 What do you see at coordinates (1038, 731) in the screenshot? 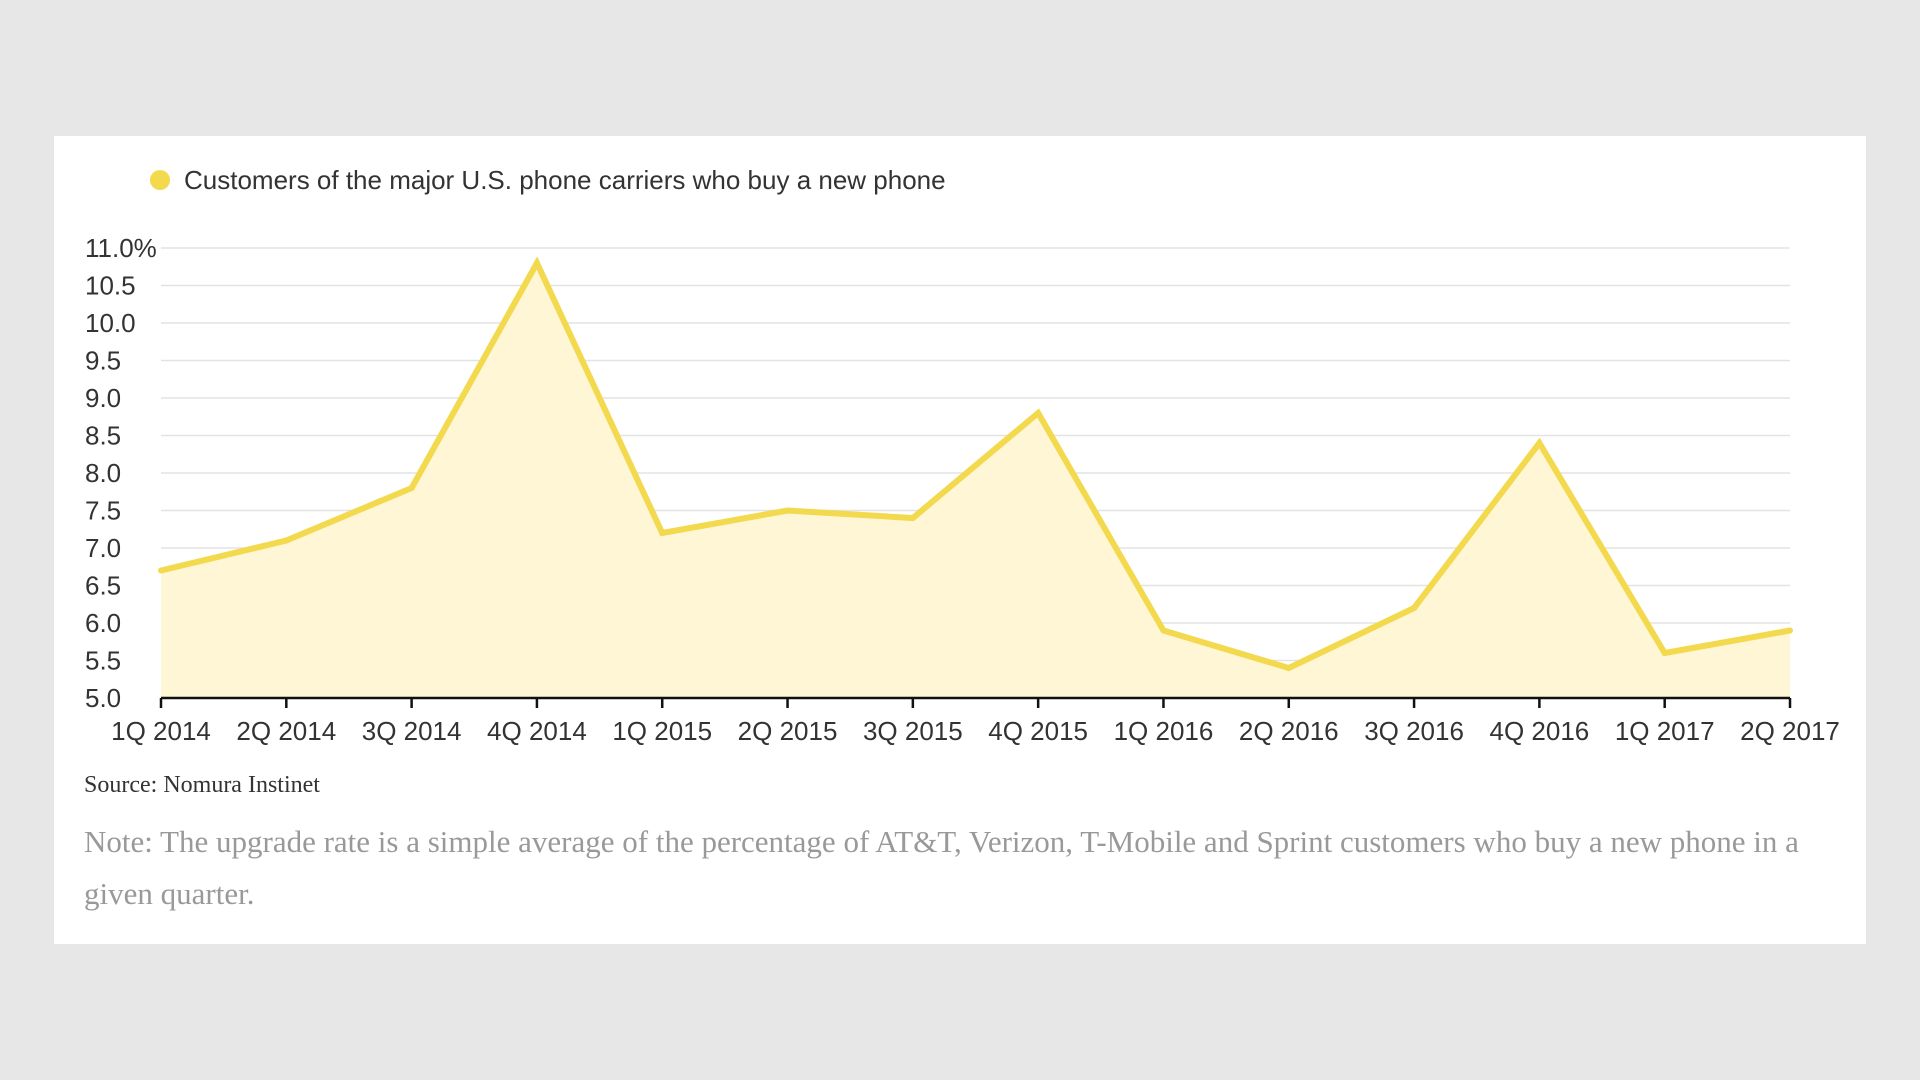
I see `x-tick-label: 4Q 2015` at bounding box center [1038, 731].